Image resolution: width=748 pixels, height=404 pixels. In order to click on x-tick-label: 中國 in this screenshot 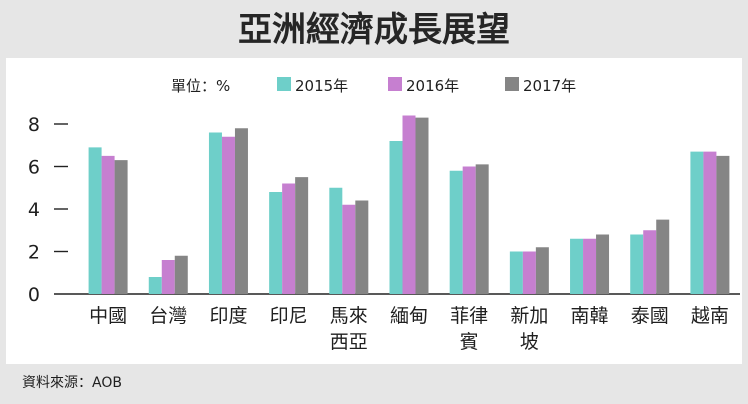, I will do `click(108, 316)`.